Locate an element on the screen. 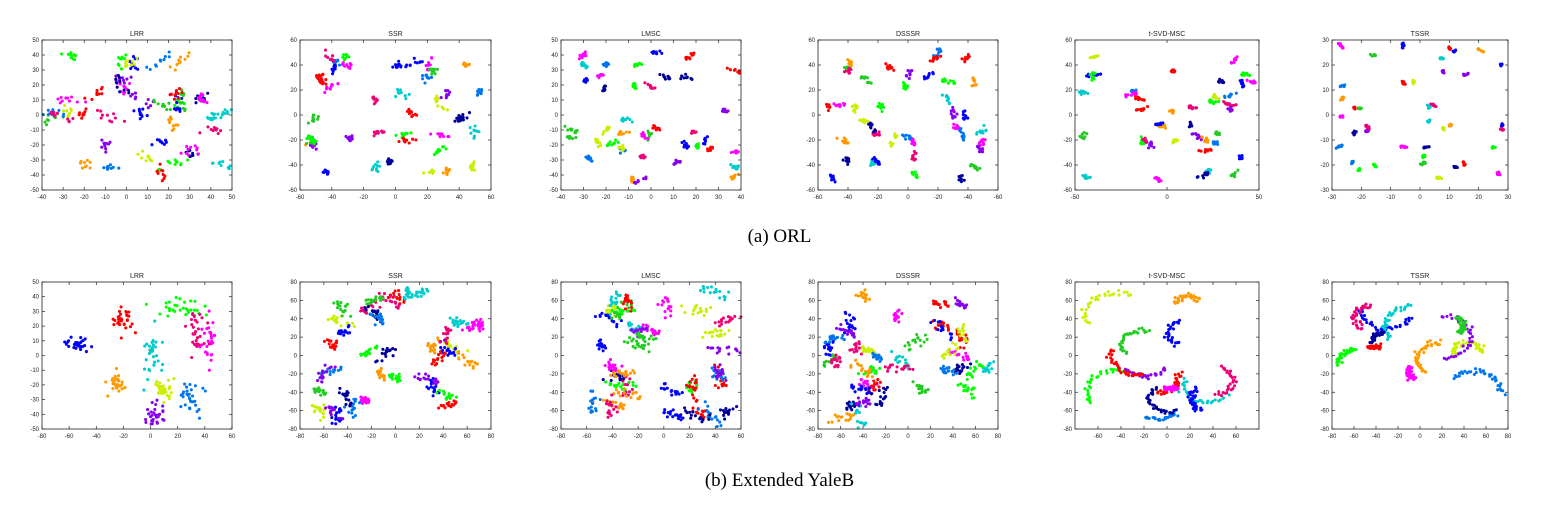 The width and height of the screenshot is (1559, 505). axes-box is located at coordinates (137, 355).